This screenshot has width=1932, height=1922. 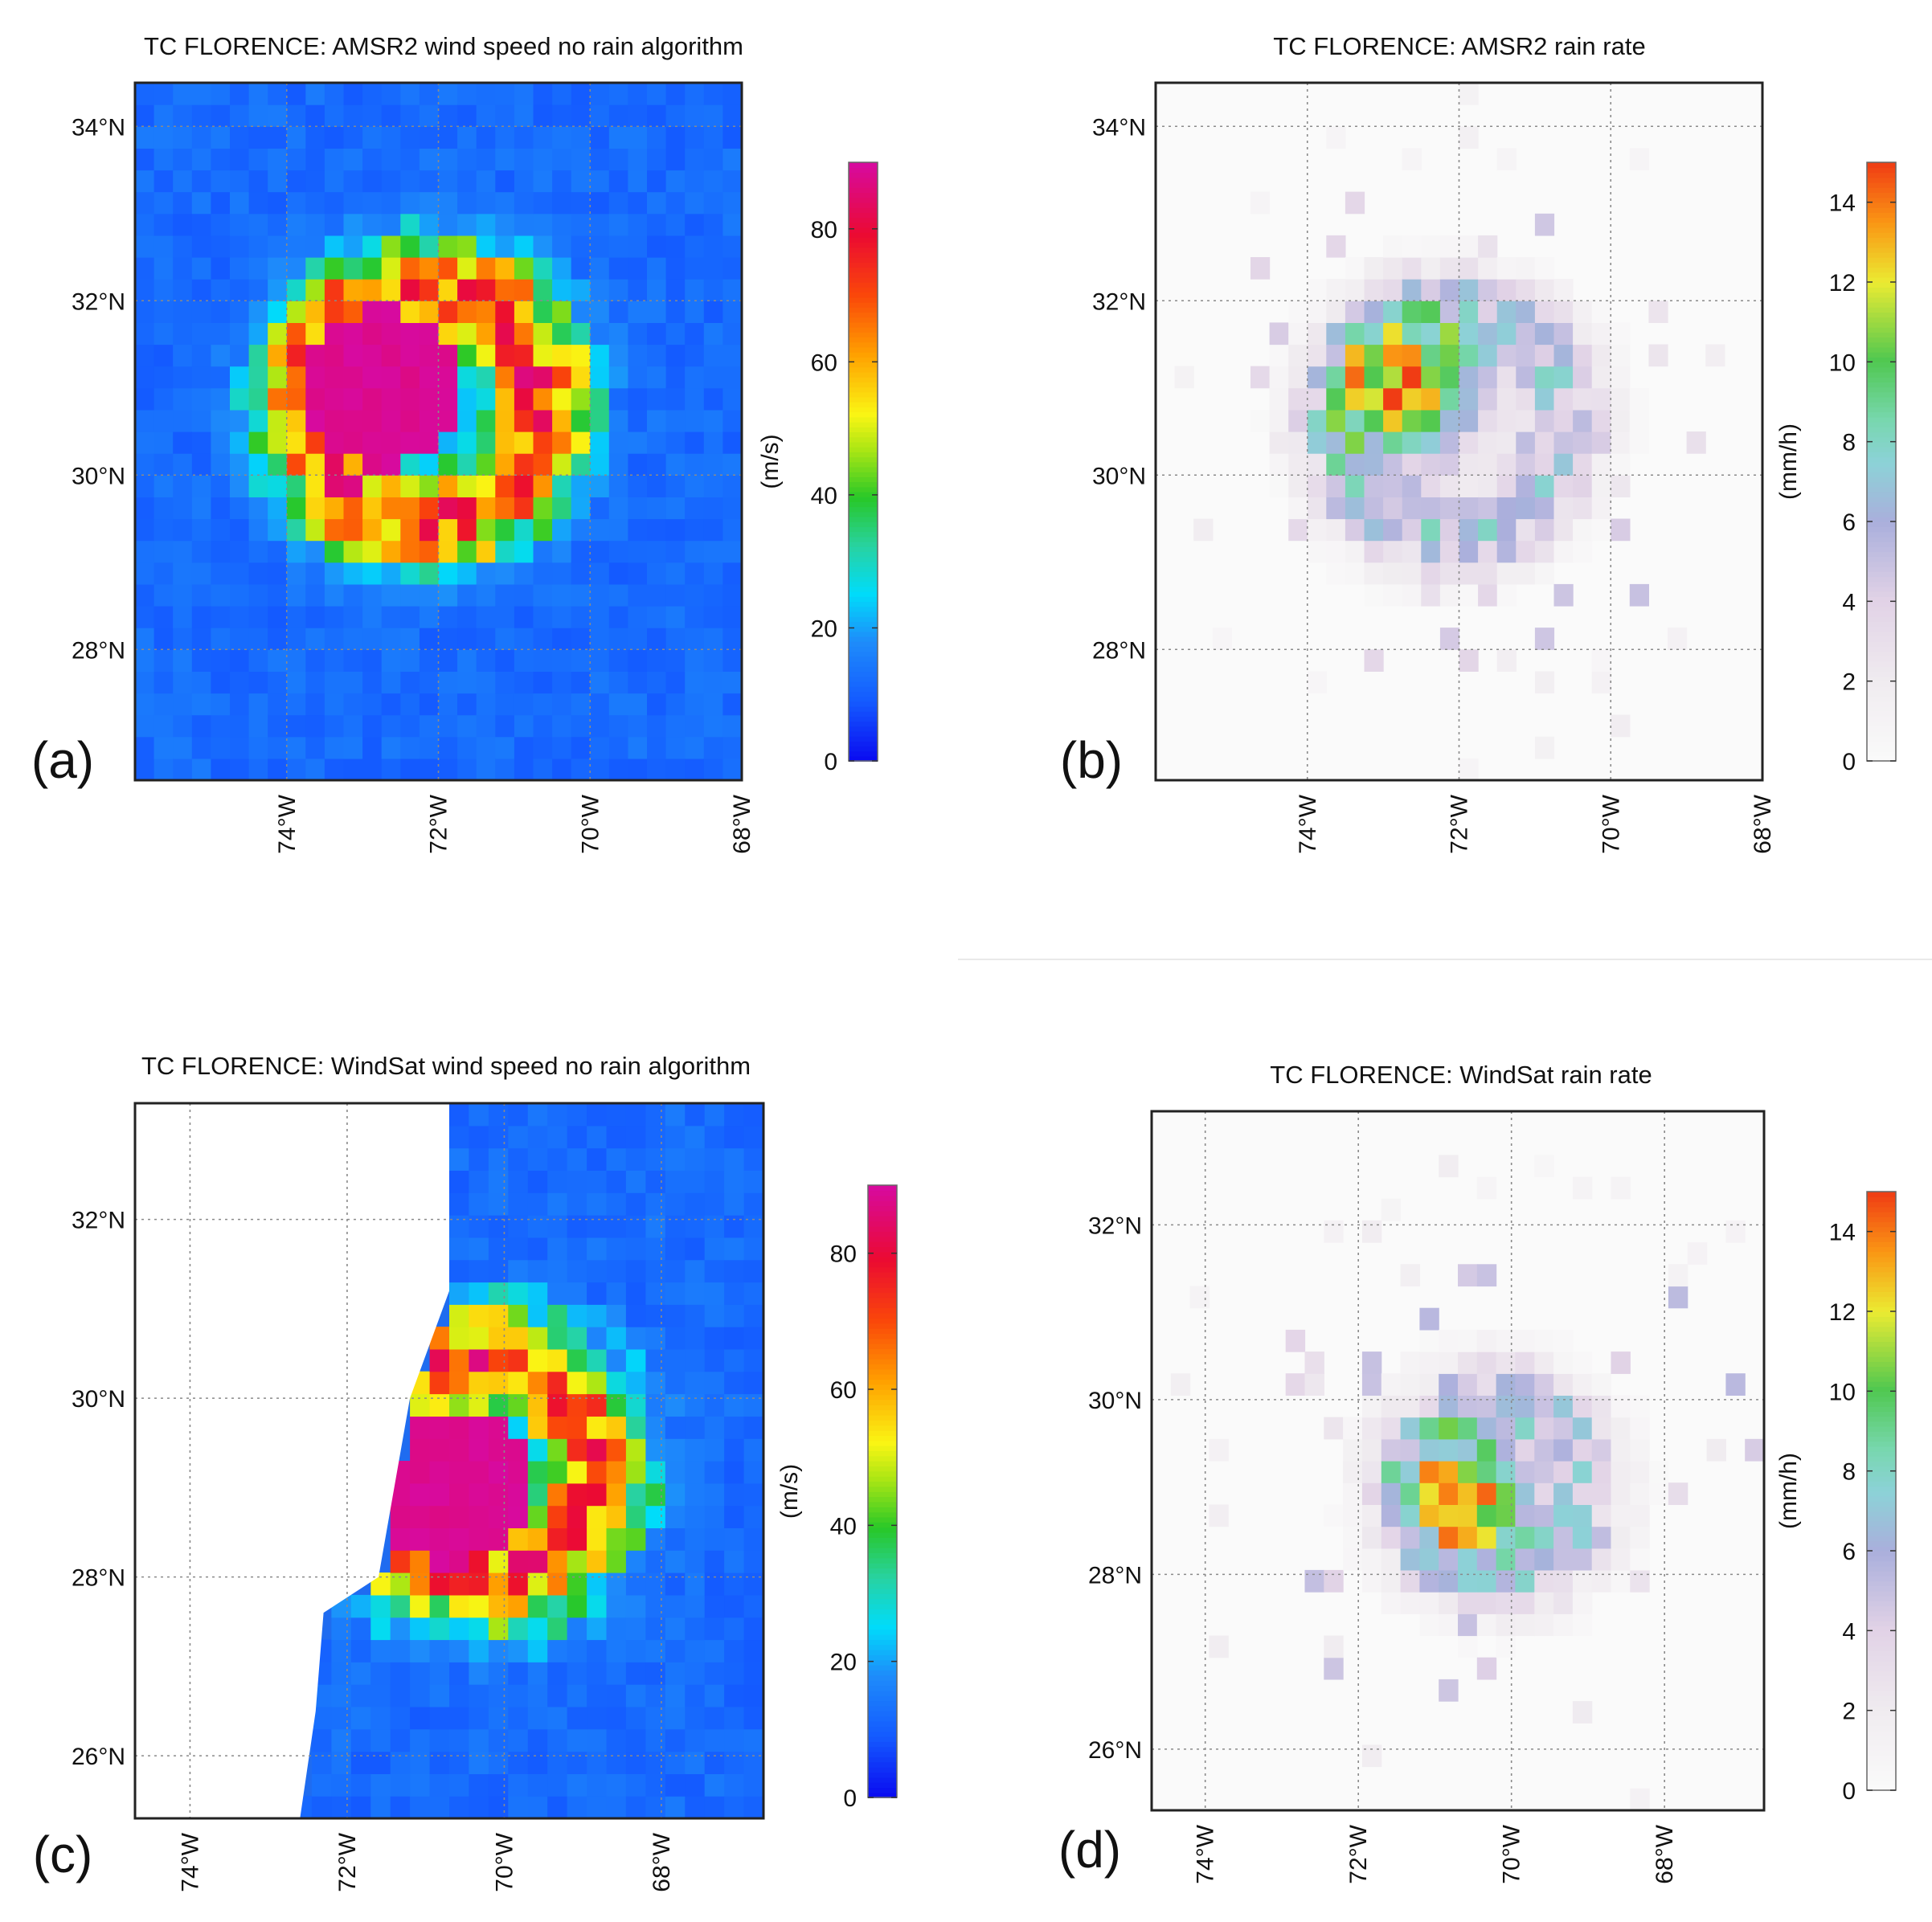 What do you see at coordinates (830, 762) in the screenshot?
I see `colorbar-tick-label: 0` at bounding box center [830, 762].